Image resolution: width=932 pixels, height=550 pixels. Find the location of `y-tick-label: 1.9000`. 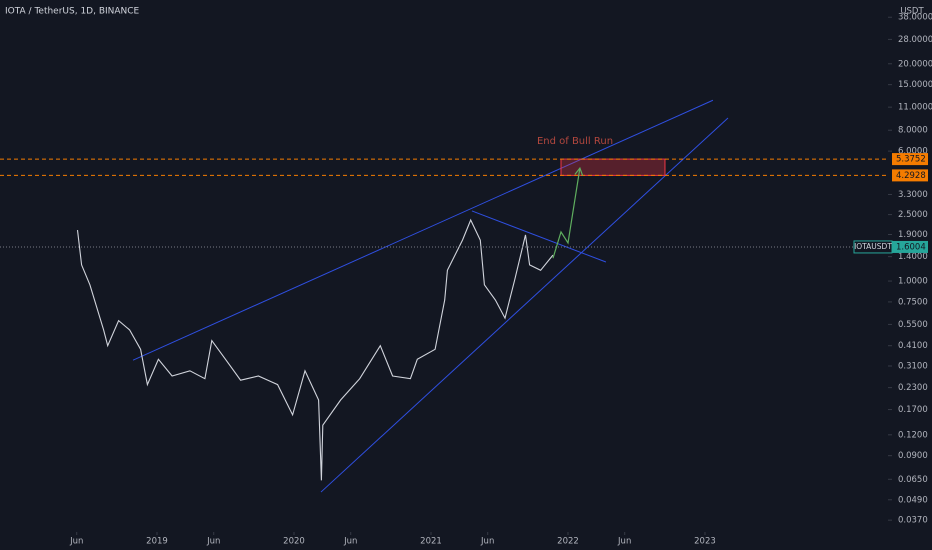

y-tick-label: 1.9000 is located at coordinates (913, 235).